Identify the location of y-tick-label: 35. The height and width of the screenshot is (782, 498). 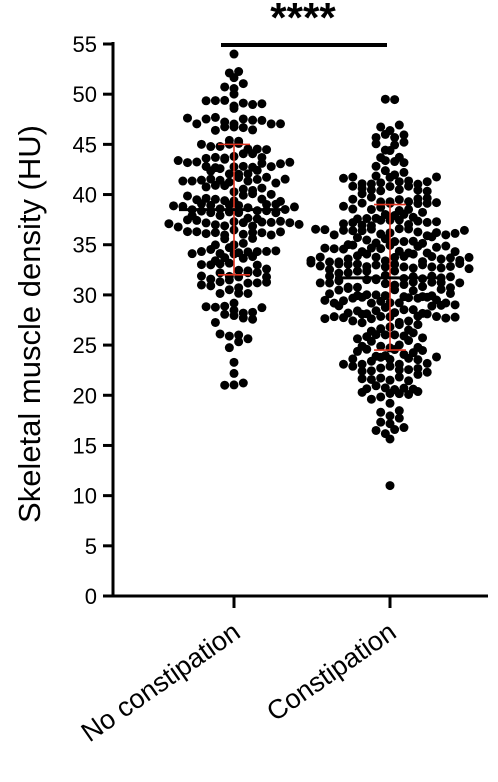
(85, 245).